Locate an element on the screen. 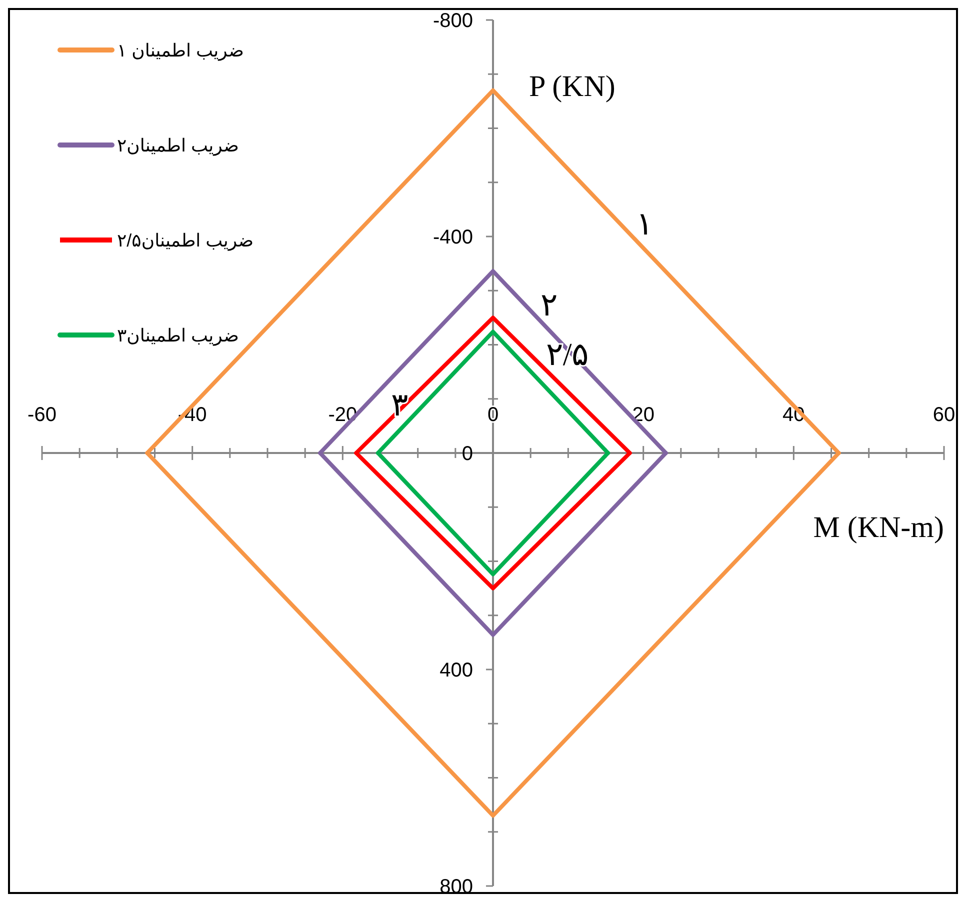 The height and width of the screenshot is (902, 966). legend-label: ضریب اطمینان۲/۵ is located at coordinates (185, 241).